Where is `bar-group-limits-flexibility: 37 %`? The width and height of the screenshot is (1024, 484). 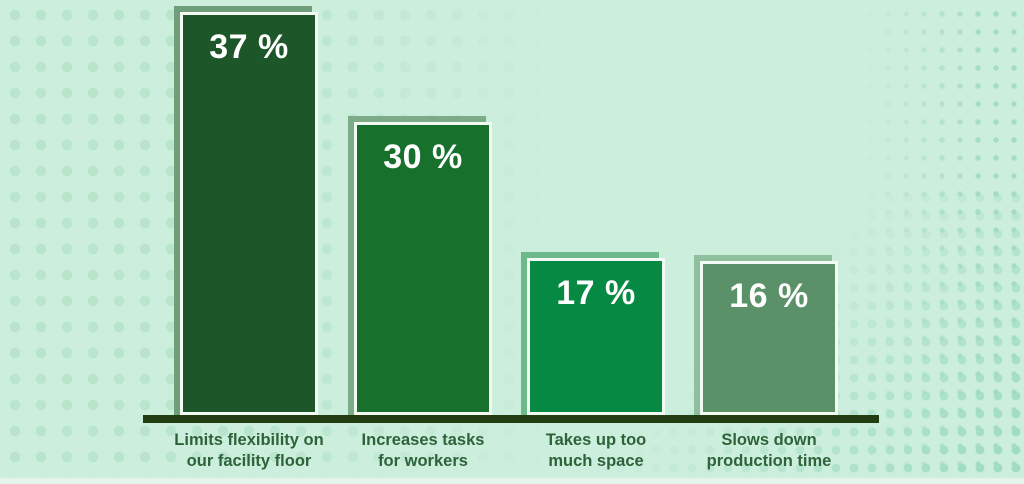
bar-group-limits-flexibility: 37 % is located at coordinates (246, 210).